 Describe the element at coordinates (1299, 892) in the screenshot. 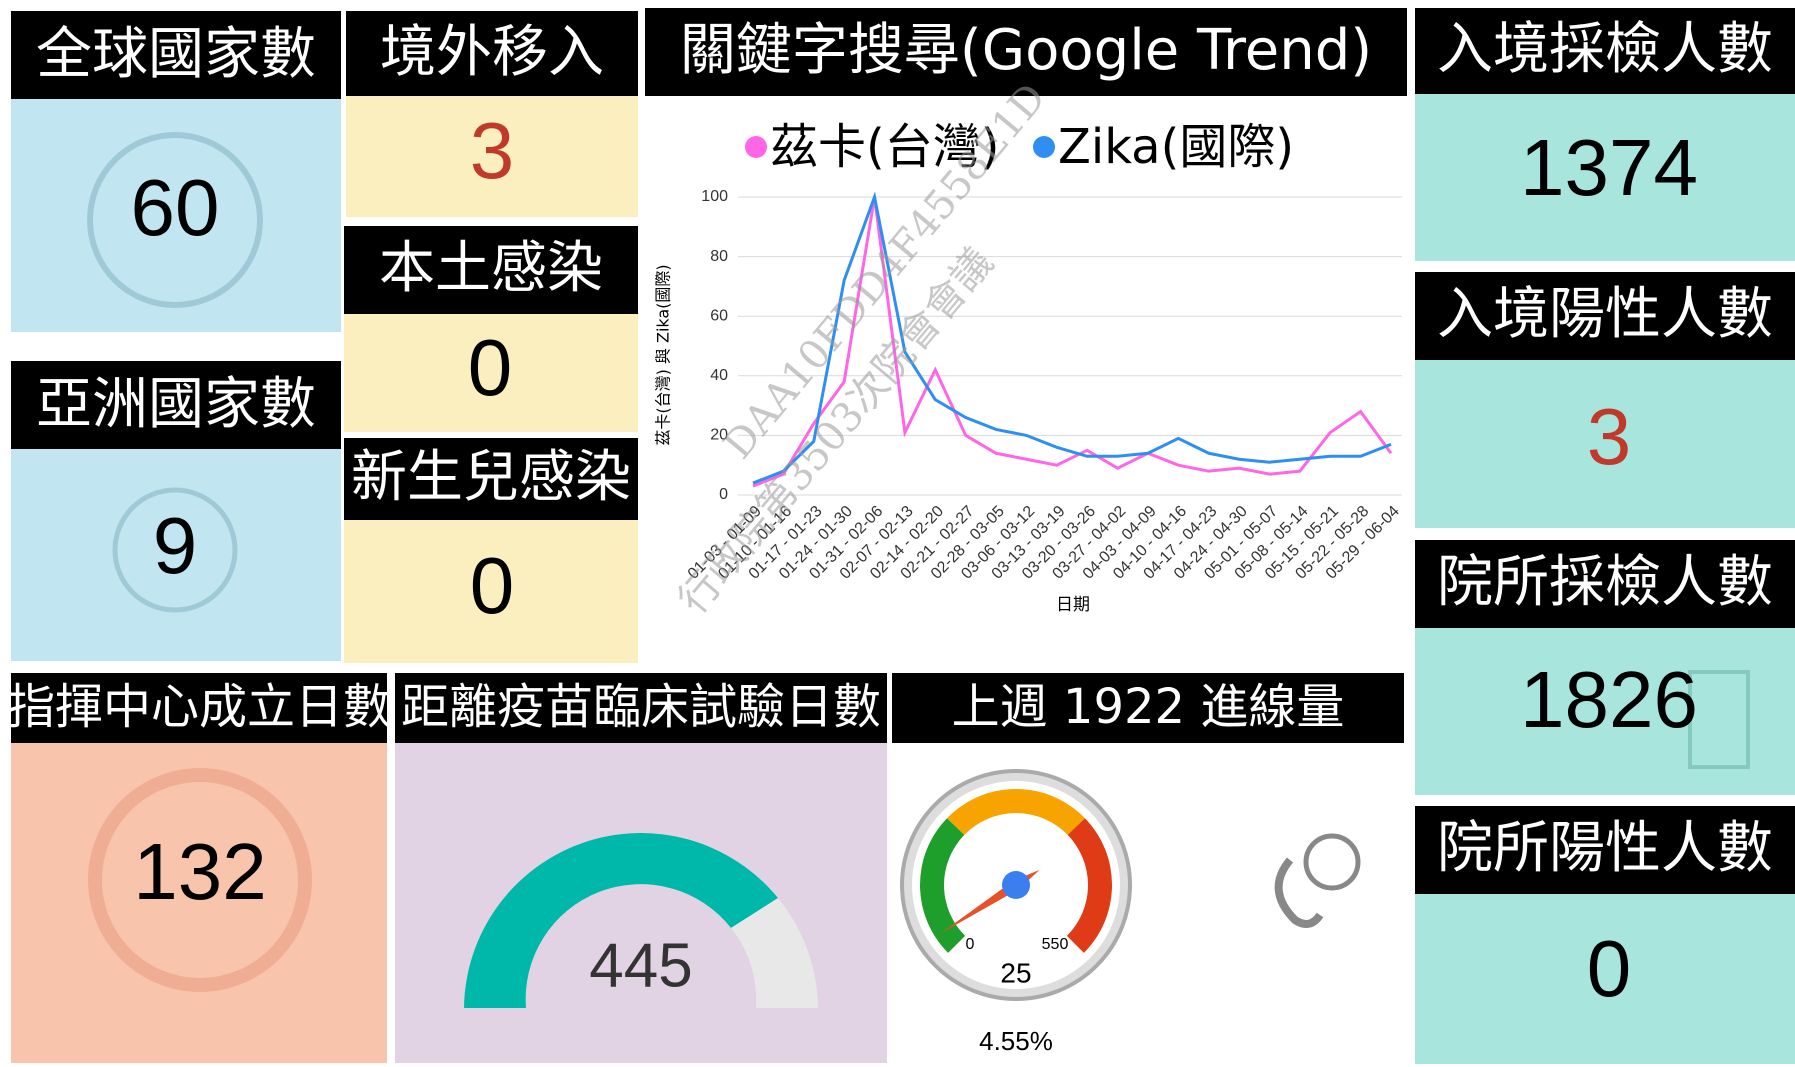

I see `phone-icon` at that location.